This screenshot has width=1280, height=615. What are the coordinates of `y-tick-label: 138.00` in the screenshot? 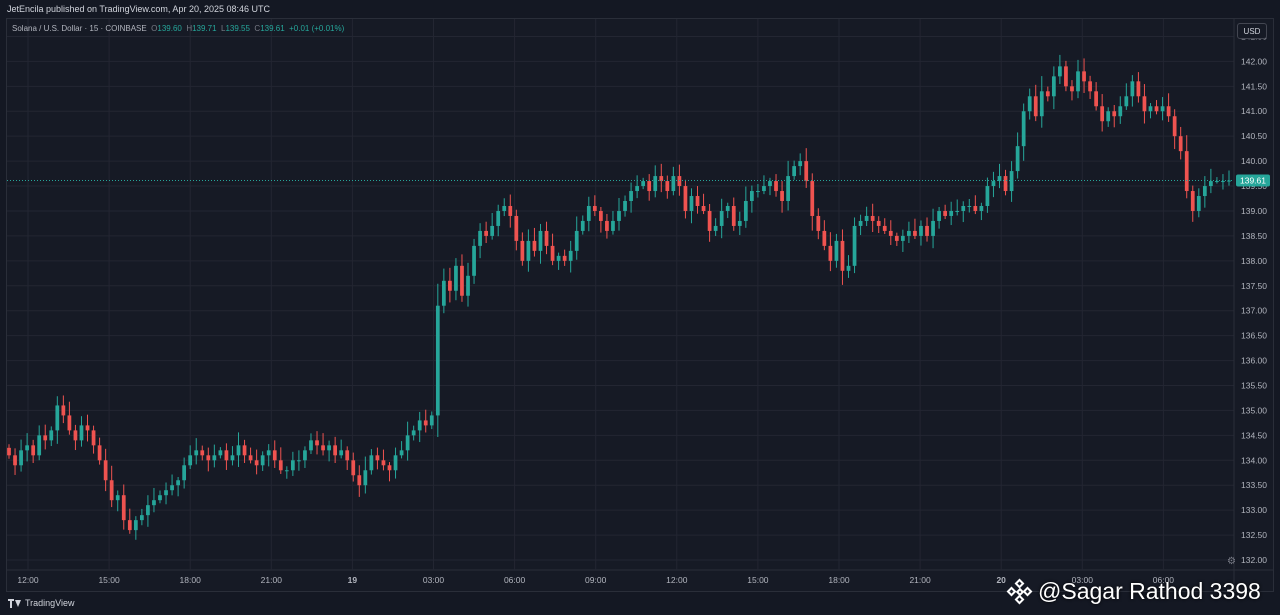 It's located at (1254, 261).